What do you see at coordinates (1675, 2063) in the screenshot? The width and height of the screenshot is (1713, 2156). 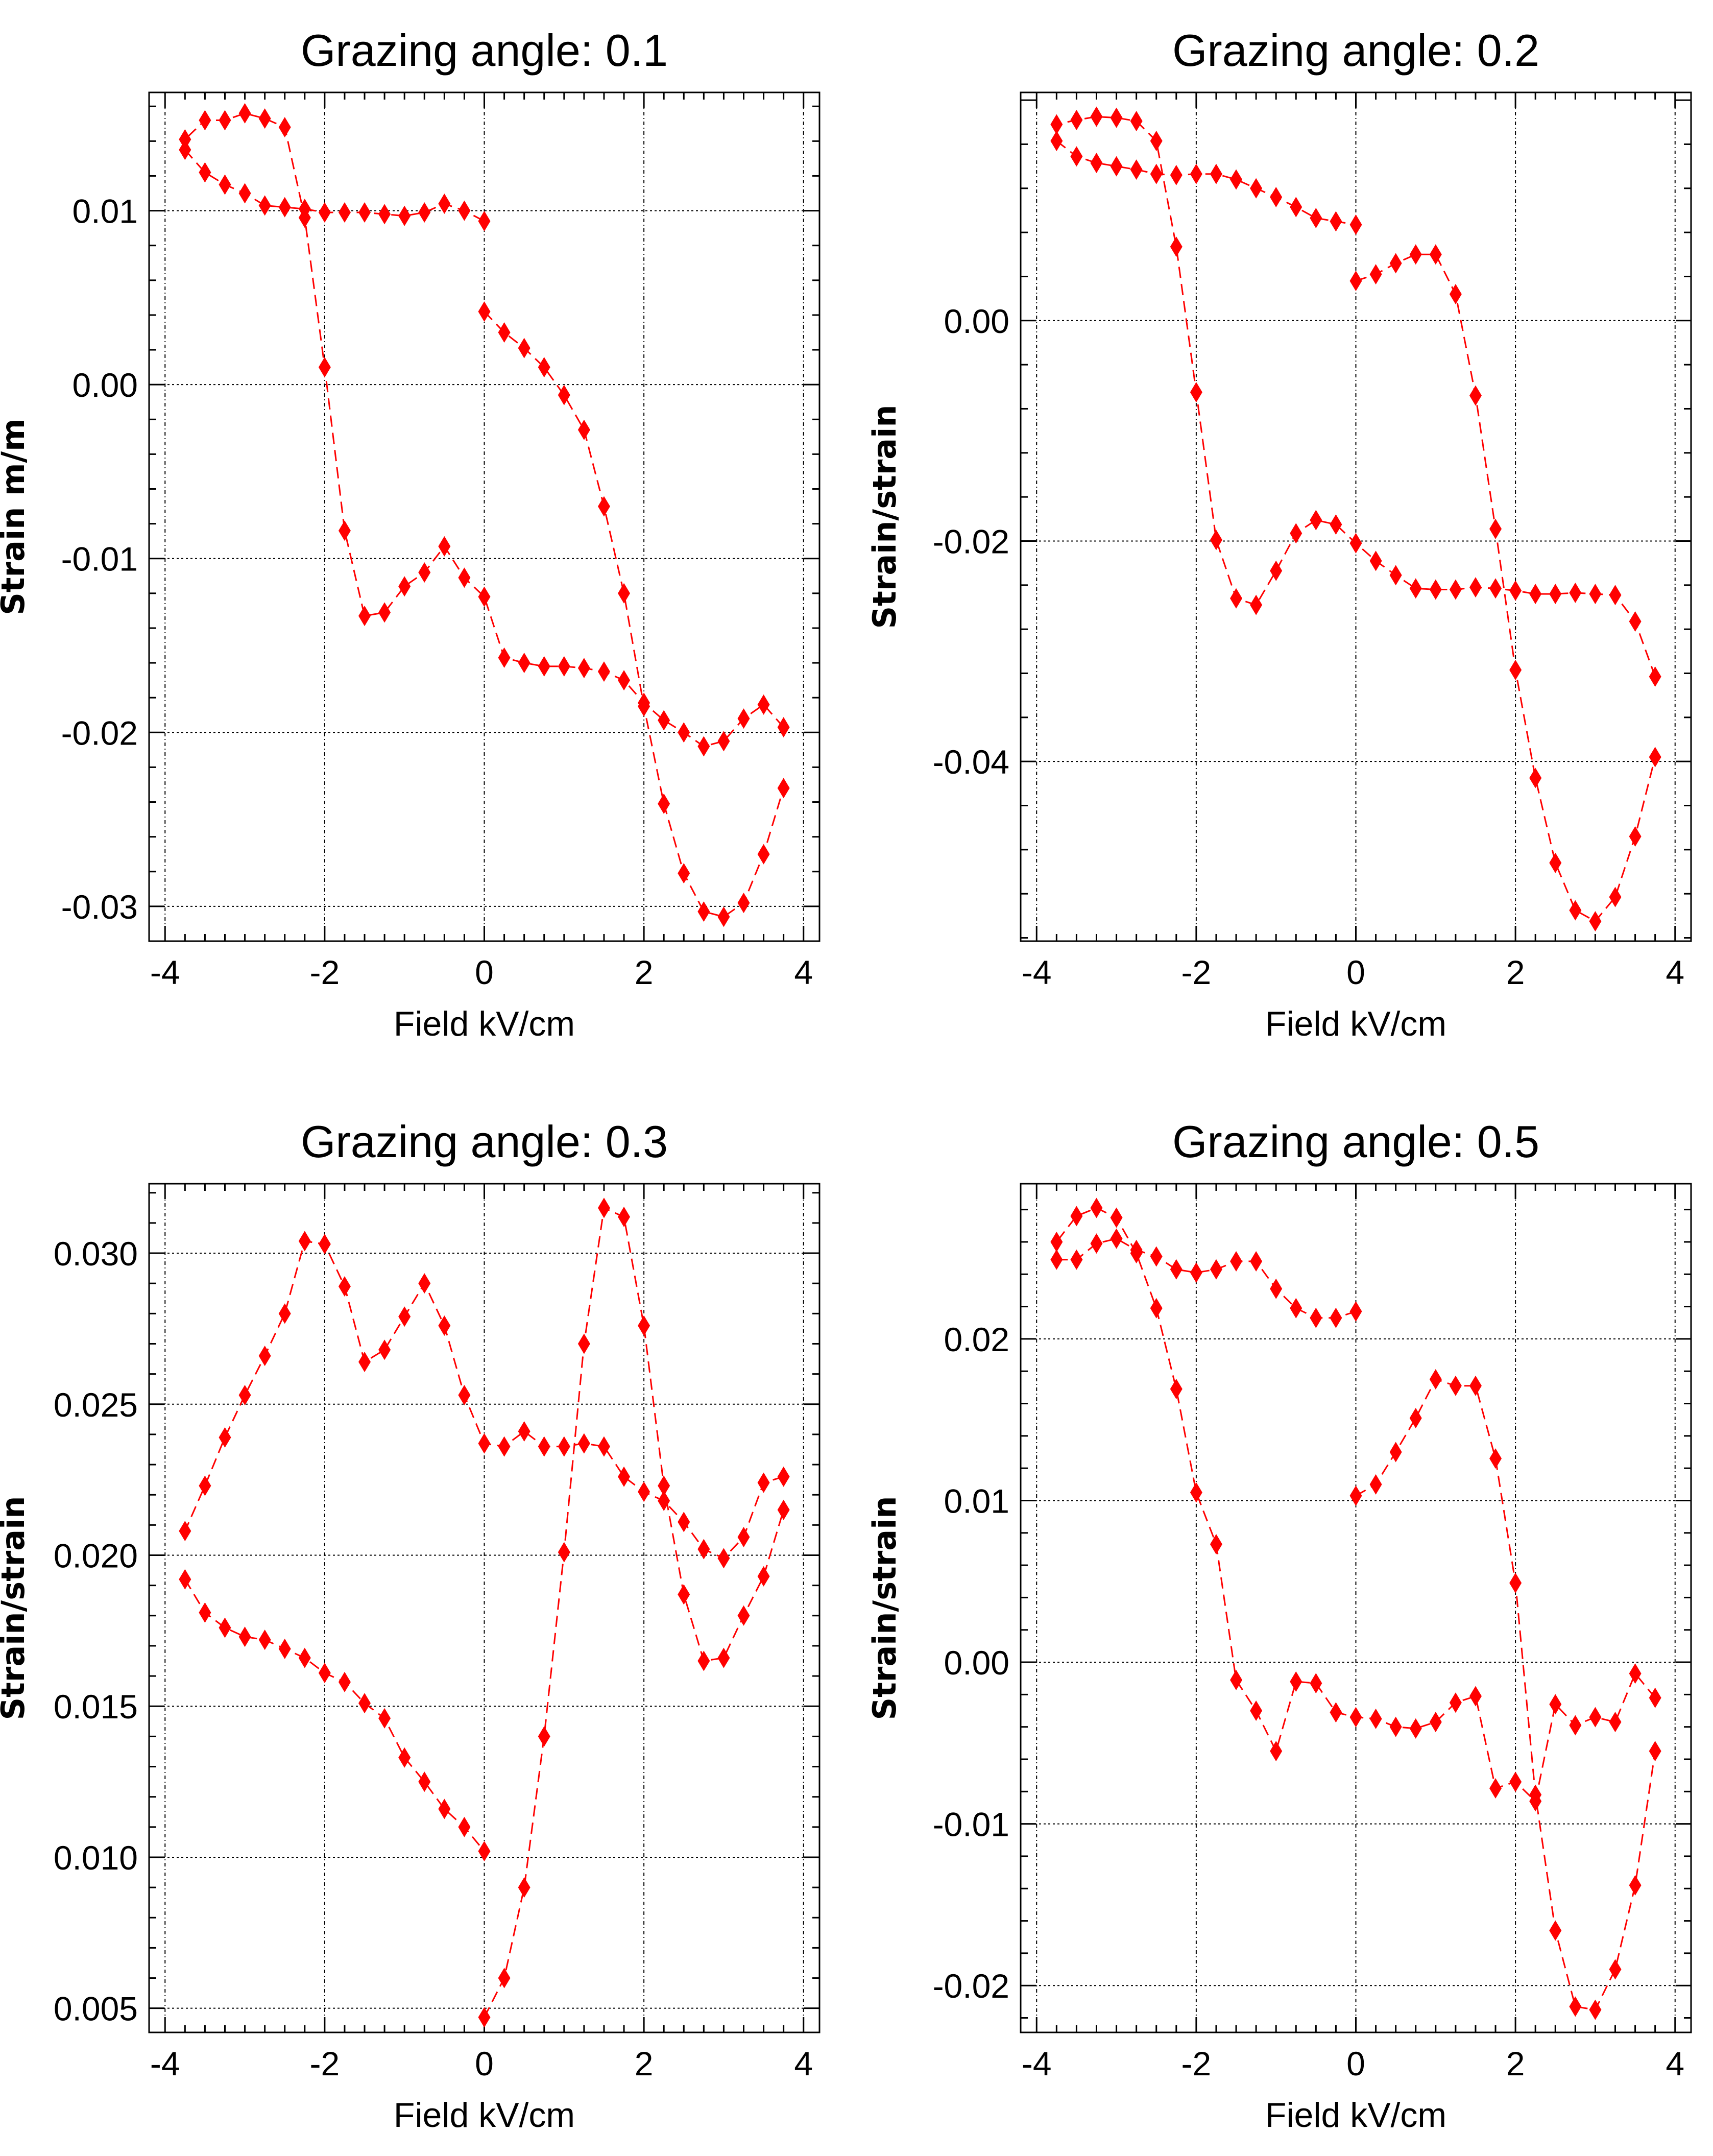 I see `x-tick-label: 4` at bounding box center [1675, 2063].